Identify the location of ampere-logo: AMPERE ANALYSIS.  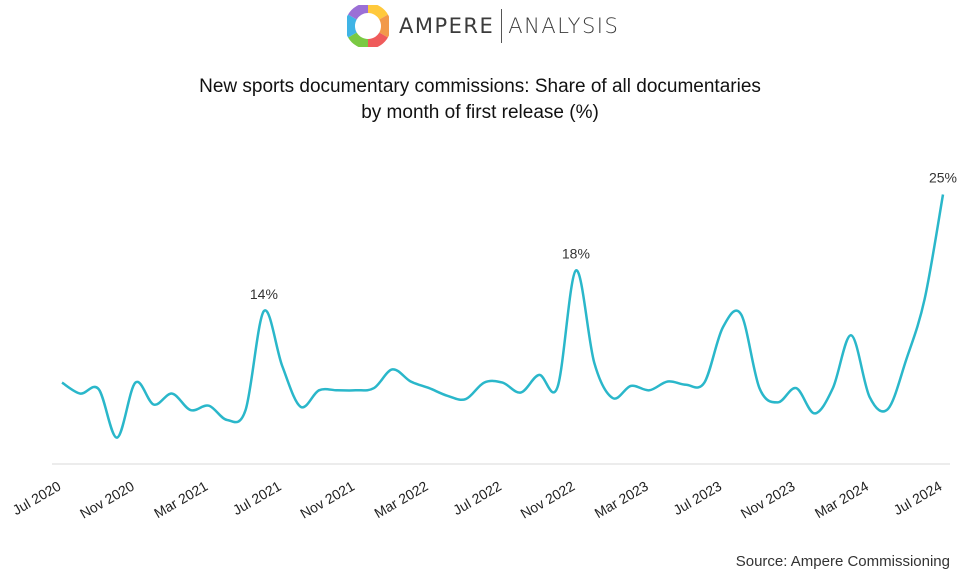
(483, 26).